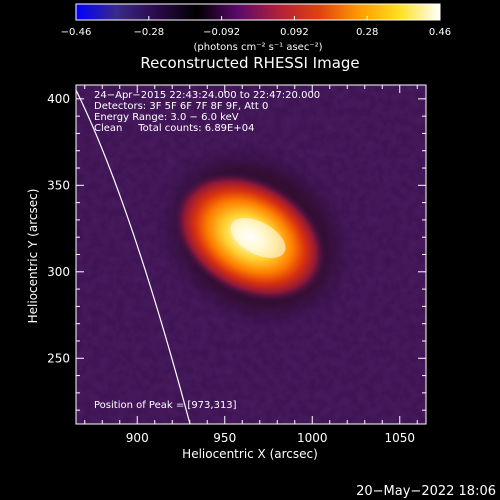 This screenshot has height=500, width=500. I want to click on colorbar-tick-label: −0.28, so click(148, 32).